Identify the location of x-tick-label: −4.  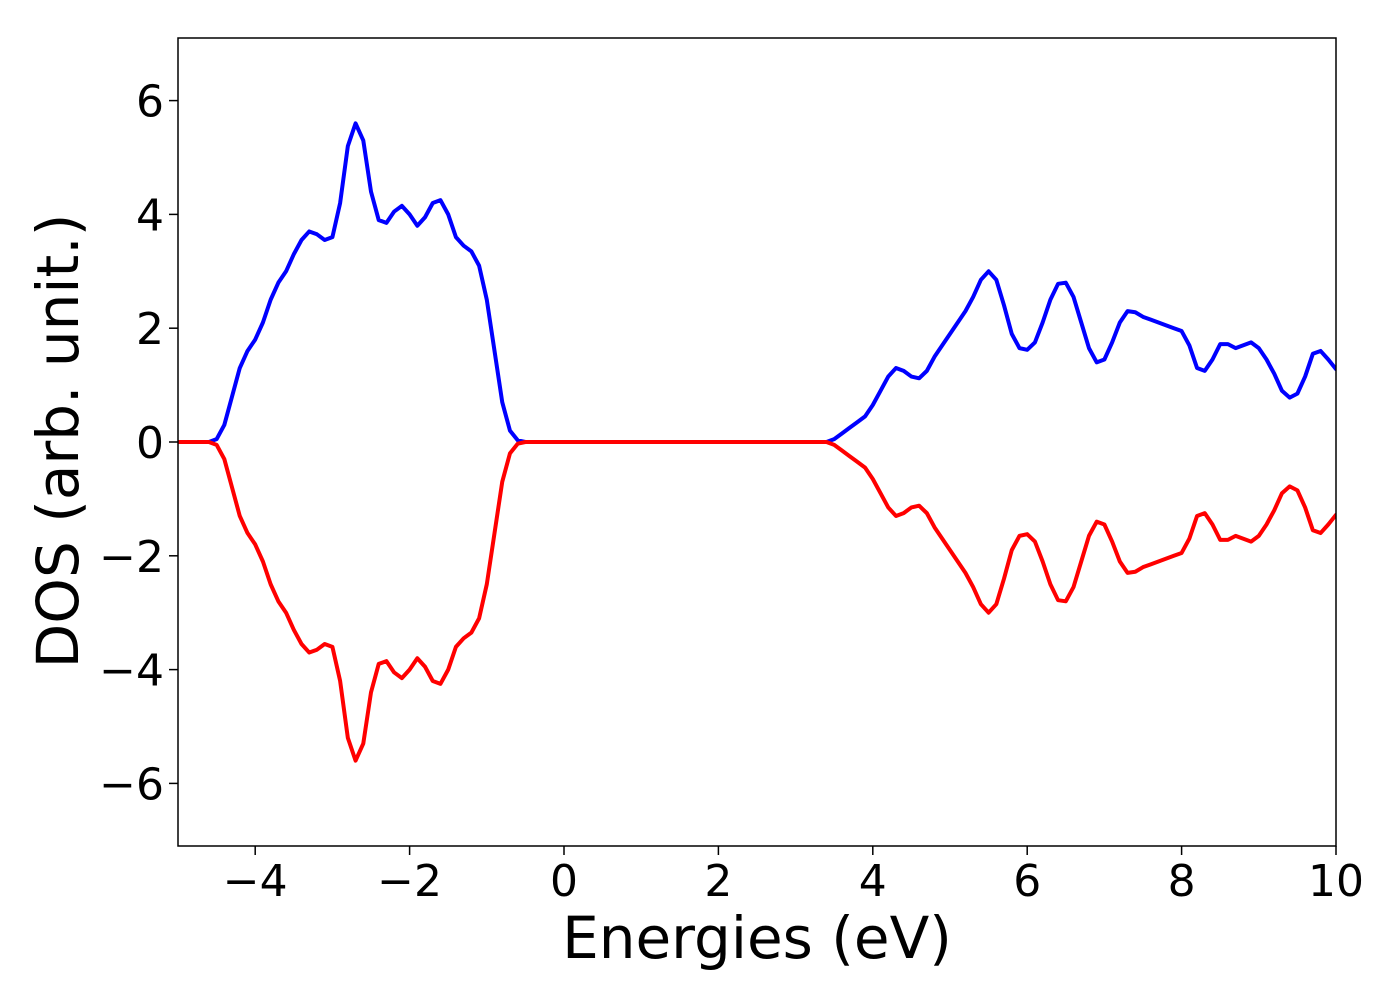
(255, 881).